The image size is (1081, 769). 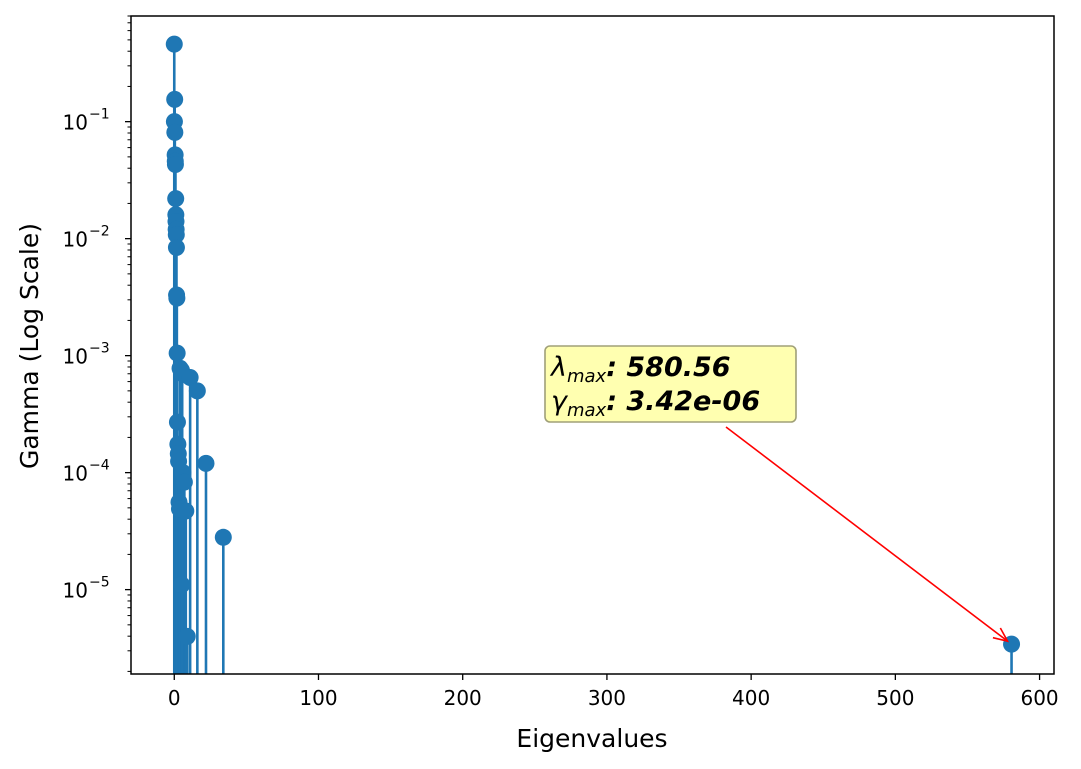 I want to click on y-axis: 10−510−410−310−210−1, so click(x=97, y=343).